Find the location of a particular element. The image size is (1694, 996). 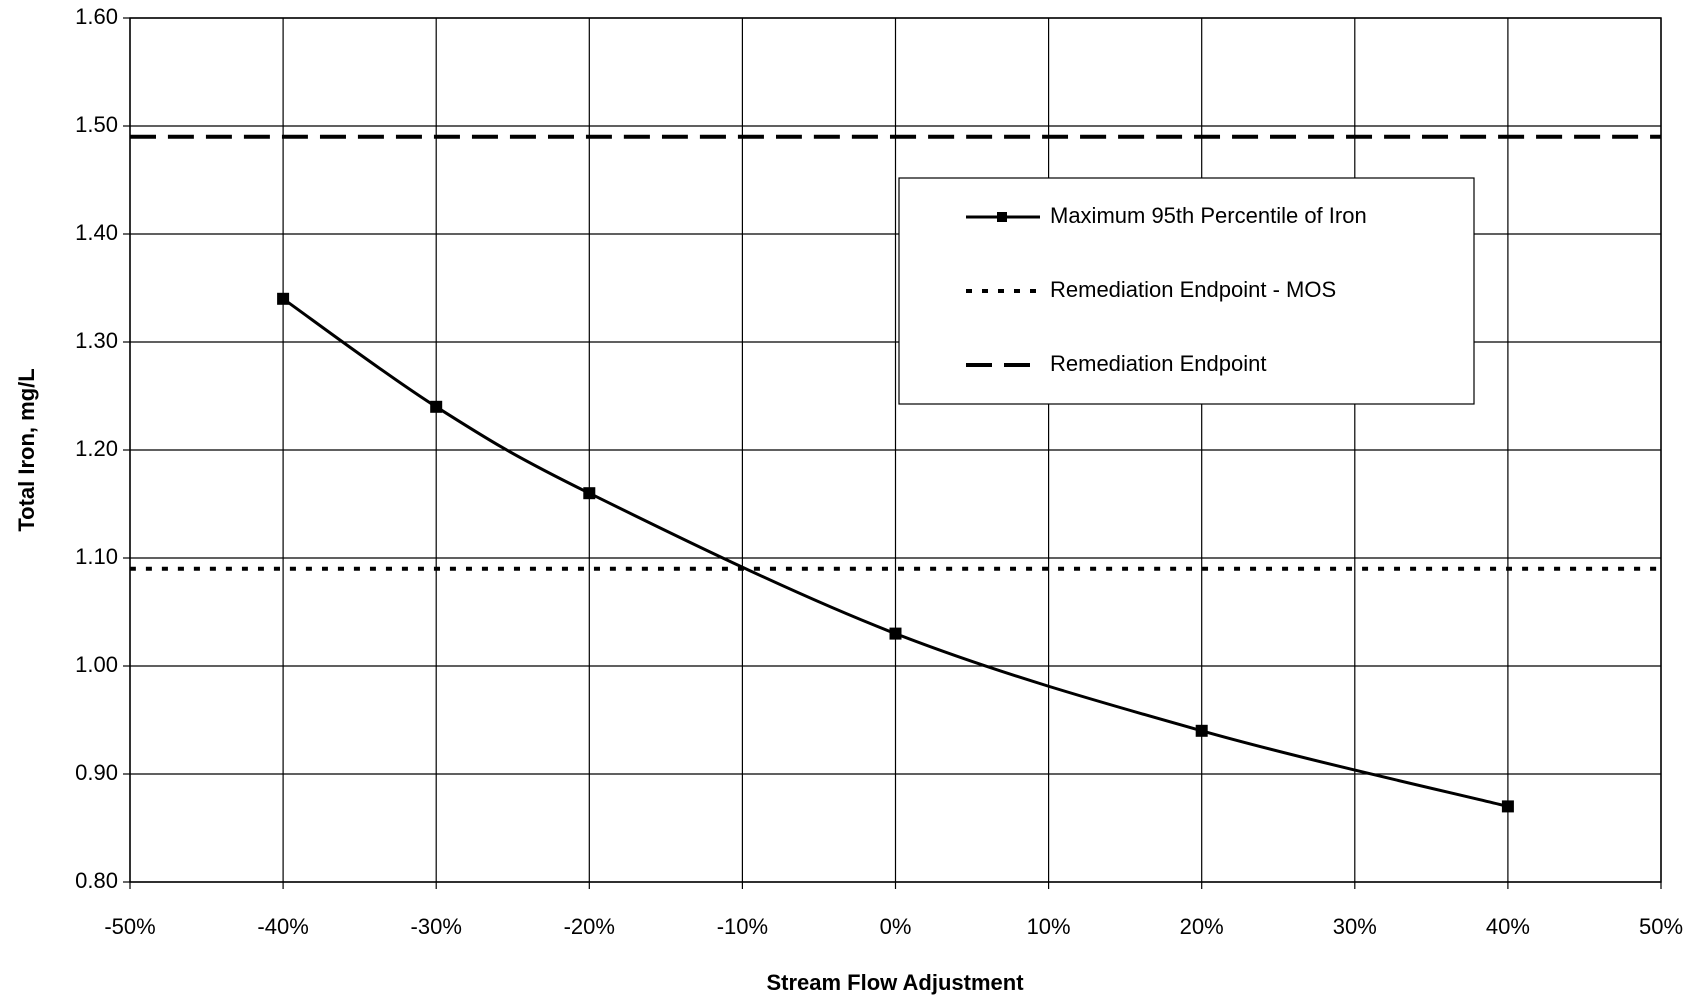

x-tick-label: 30% is located at coordinates (1355, 926).